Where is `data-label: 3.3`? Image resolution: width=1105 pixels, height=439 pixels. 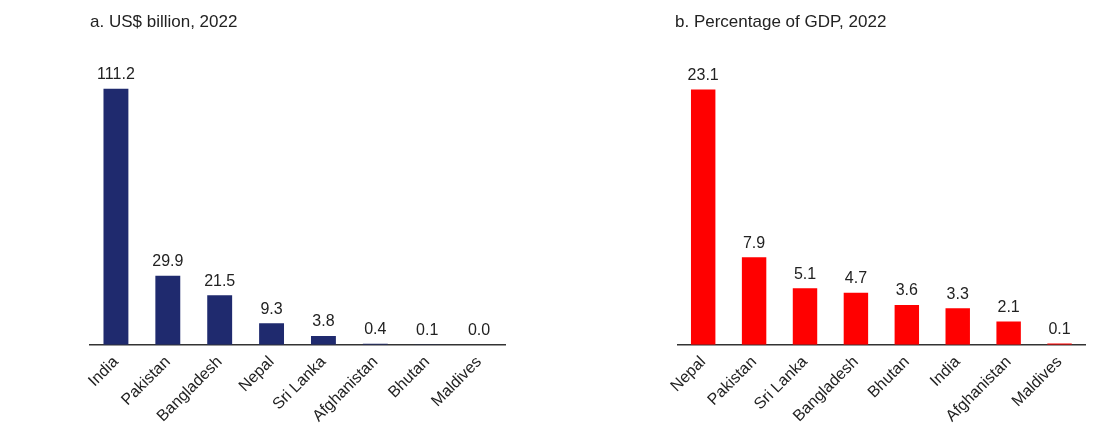
data-label: 3.3 is located at coordinates (957, 293).